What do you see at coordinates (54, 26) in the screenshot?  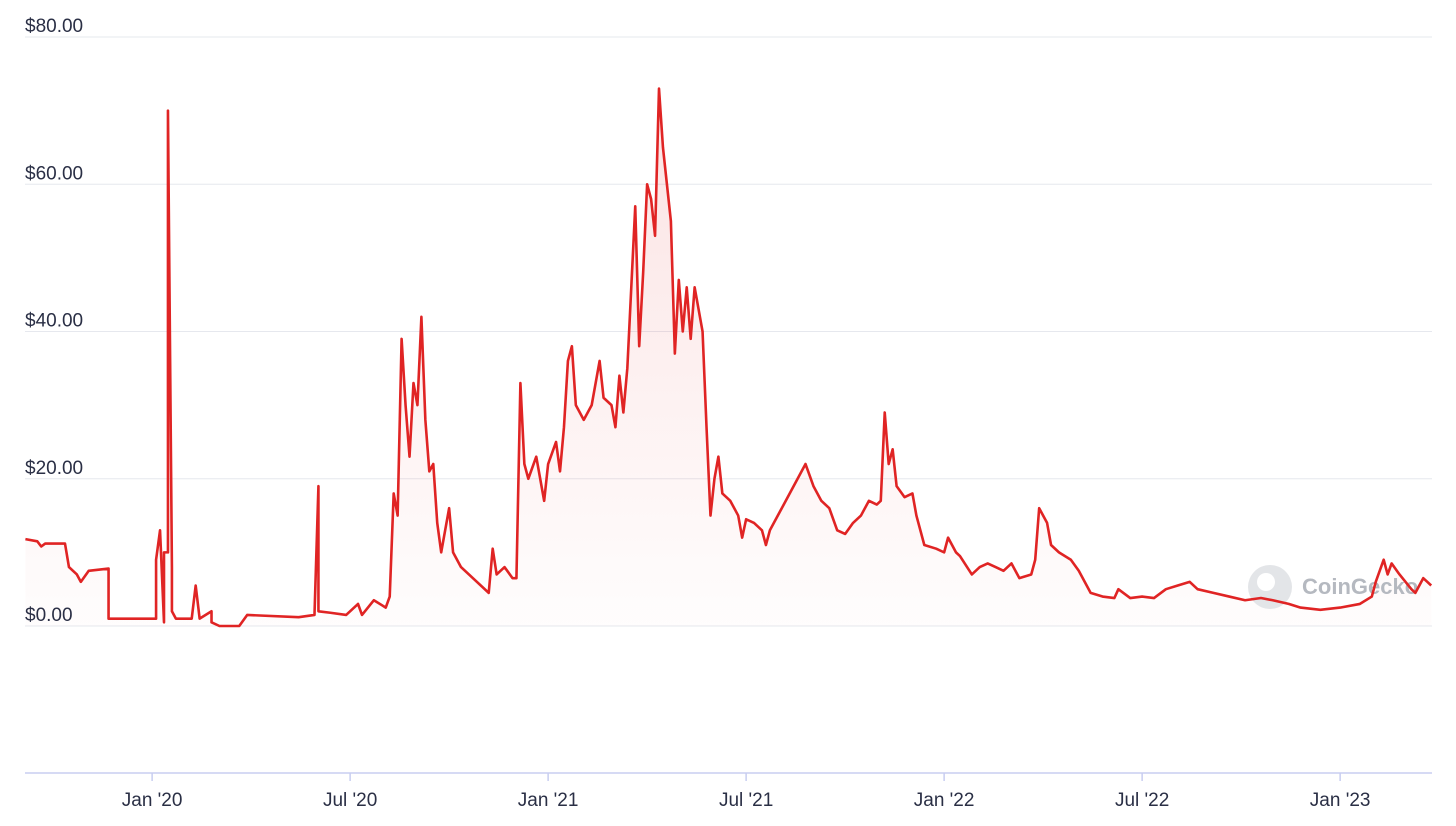 I see `y-tick-label: $80.00` at bounding box center [54, 26].